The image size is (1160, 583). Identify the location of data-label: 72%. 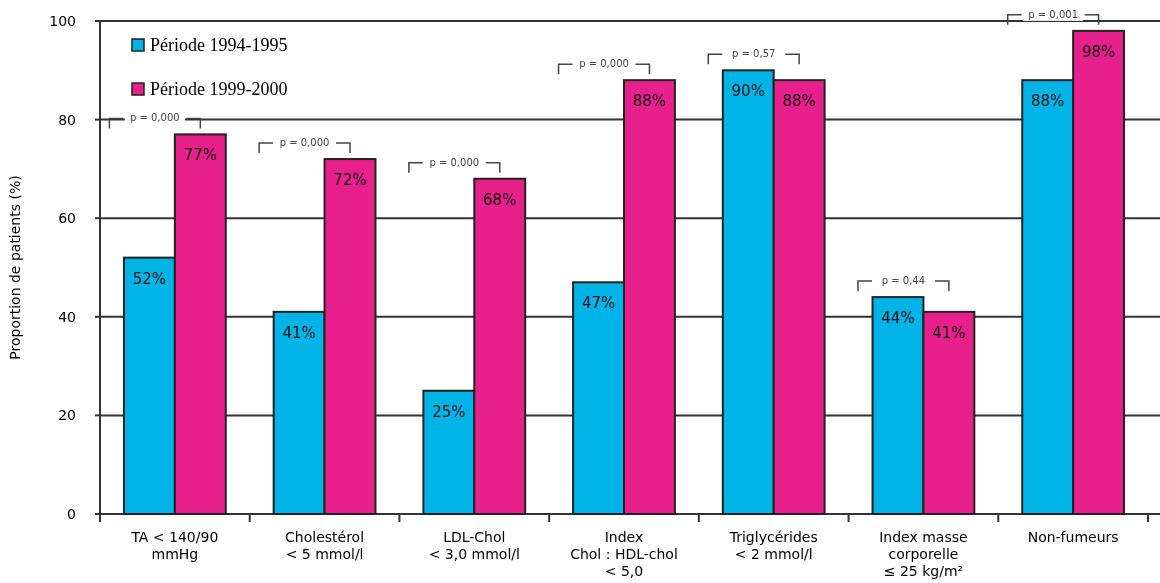
(350, 180).